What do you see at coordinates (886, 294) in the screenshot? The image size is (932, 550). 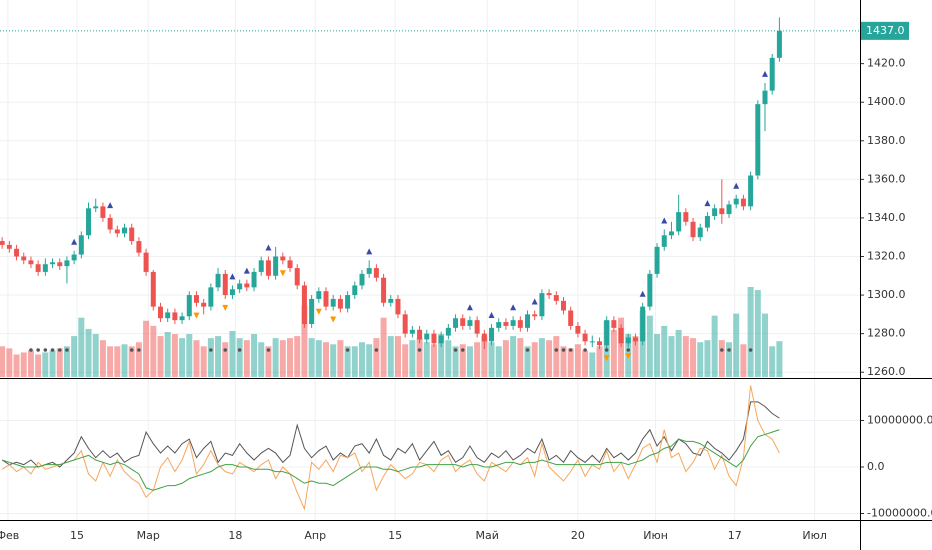 I see `y-tick-label: 1300.0` at bounding box center [886, 294].